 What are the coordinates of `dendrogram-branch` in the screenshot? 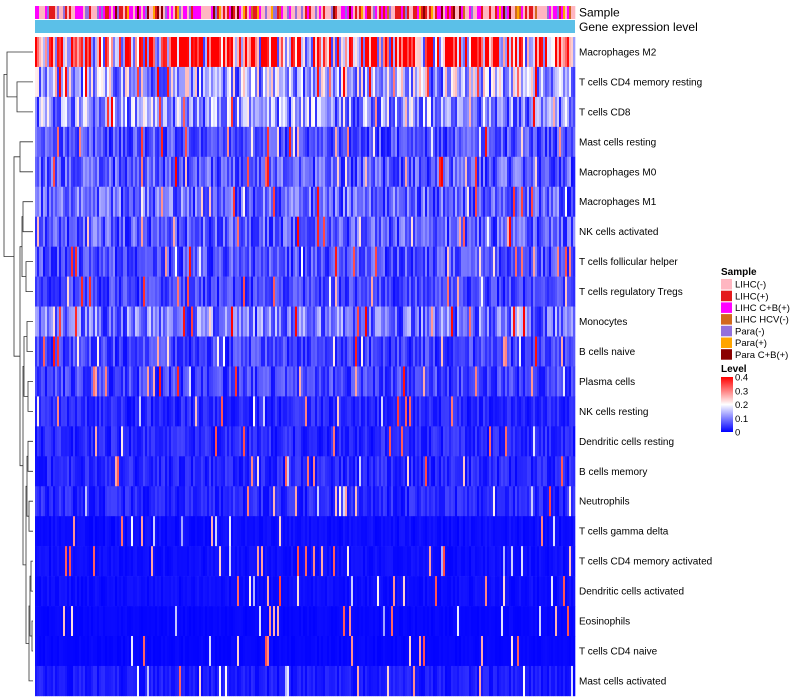 It's located at (21, 356).